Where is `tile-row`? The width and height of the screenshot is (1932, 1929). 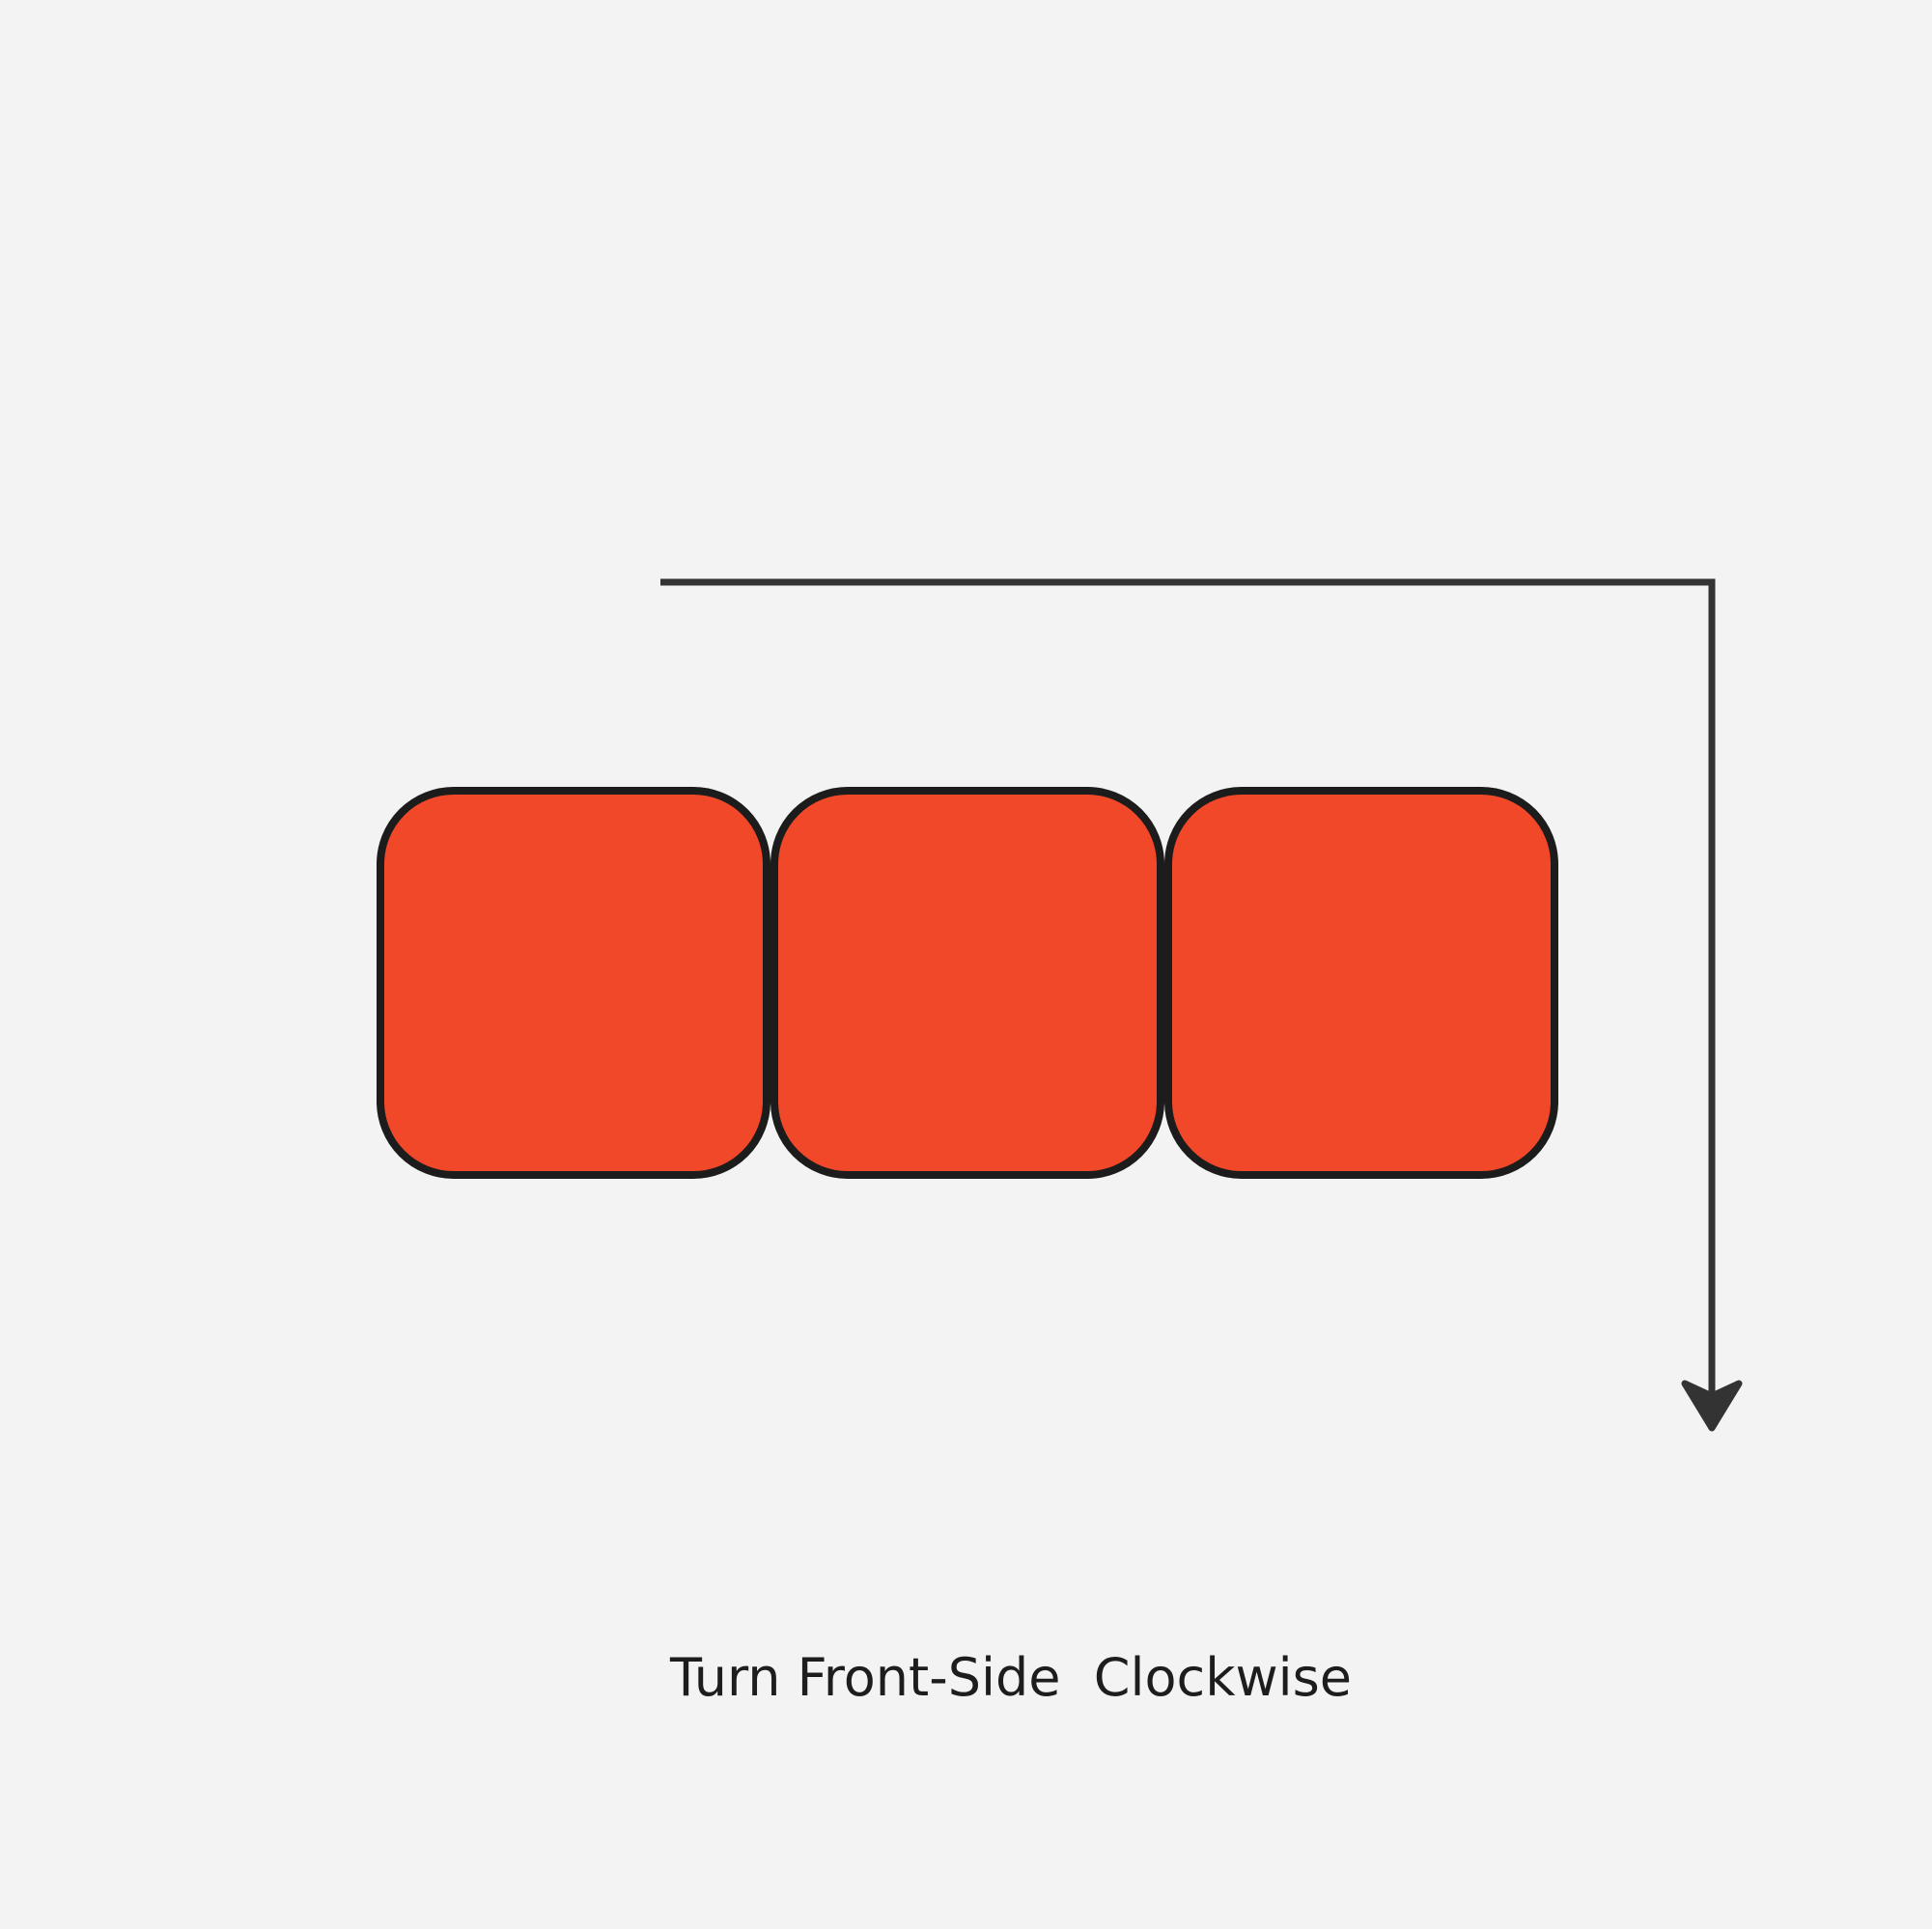 tile-row is located at coordinates (968, 983).